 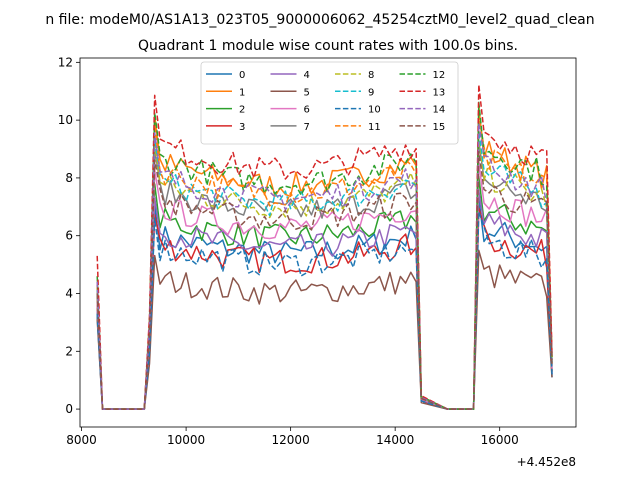 What do you see at coordinates (65, 120) in the screenshot?
I see `y-tick-label: 10` at bounding box center [65, 120].